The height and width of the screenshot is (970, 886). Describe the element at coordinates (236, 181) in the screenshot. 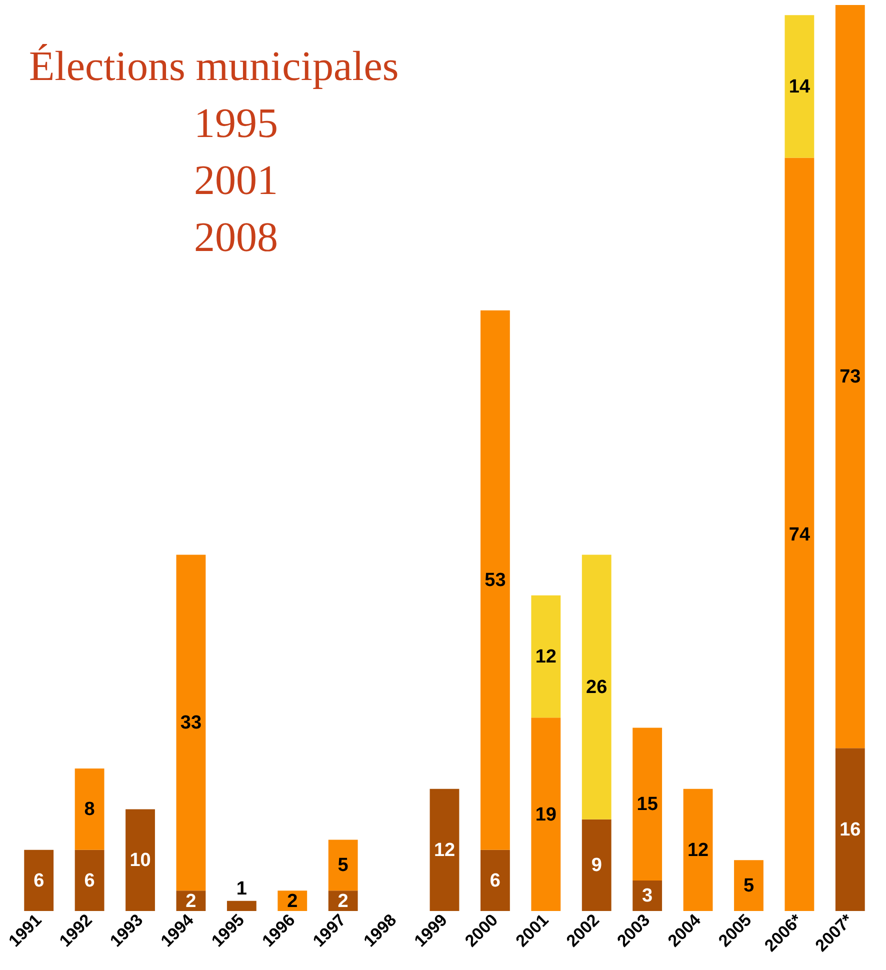

I see `annotation: 2001` at that location.